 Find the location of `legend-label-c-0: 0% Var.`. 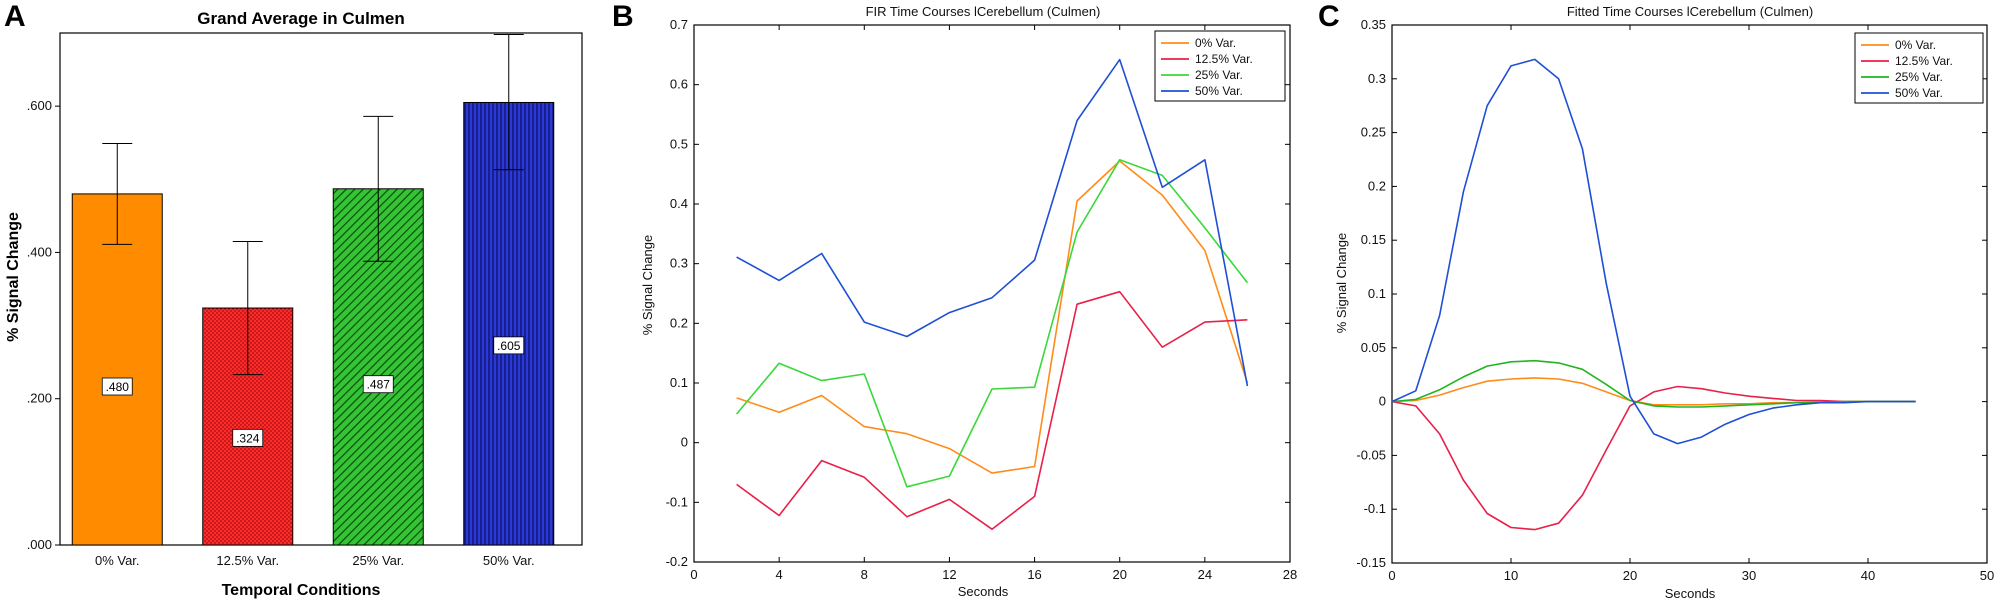

legend-label-c-0: 0% Var. is located at coordinates (1915, 45).